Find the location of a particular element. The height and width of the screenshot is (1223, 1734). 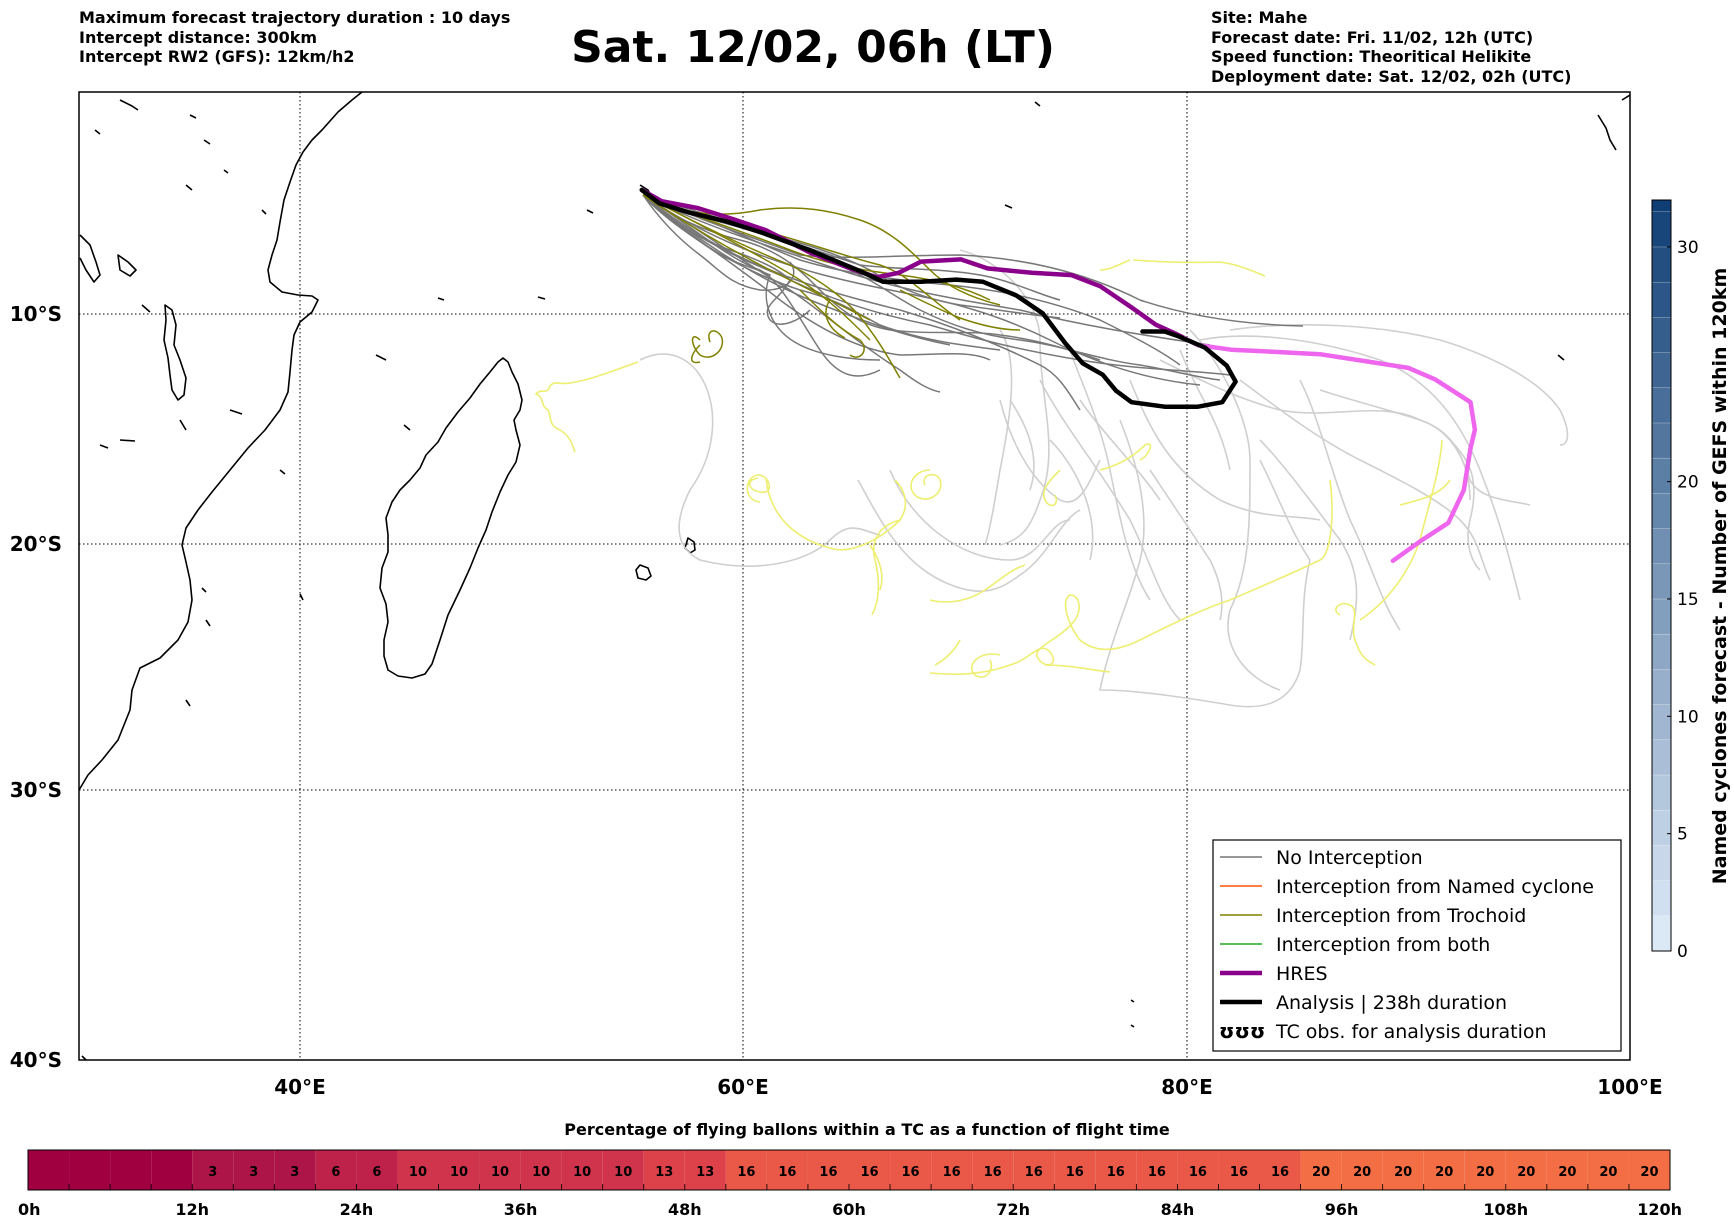

colorbar-bands is located at coordinates (1661, 575).